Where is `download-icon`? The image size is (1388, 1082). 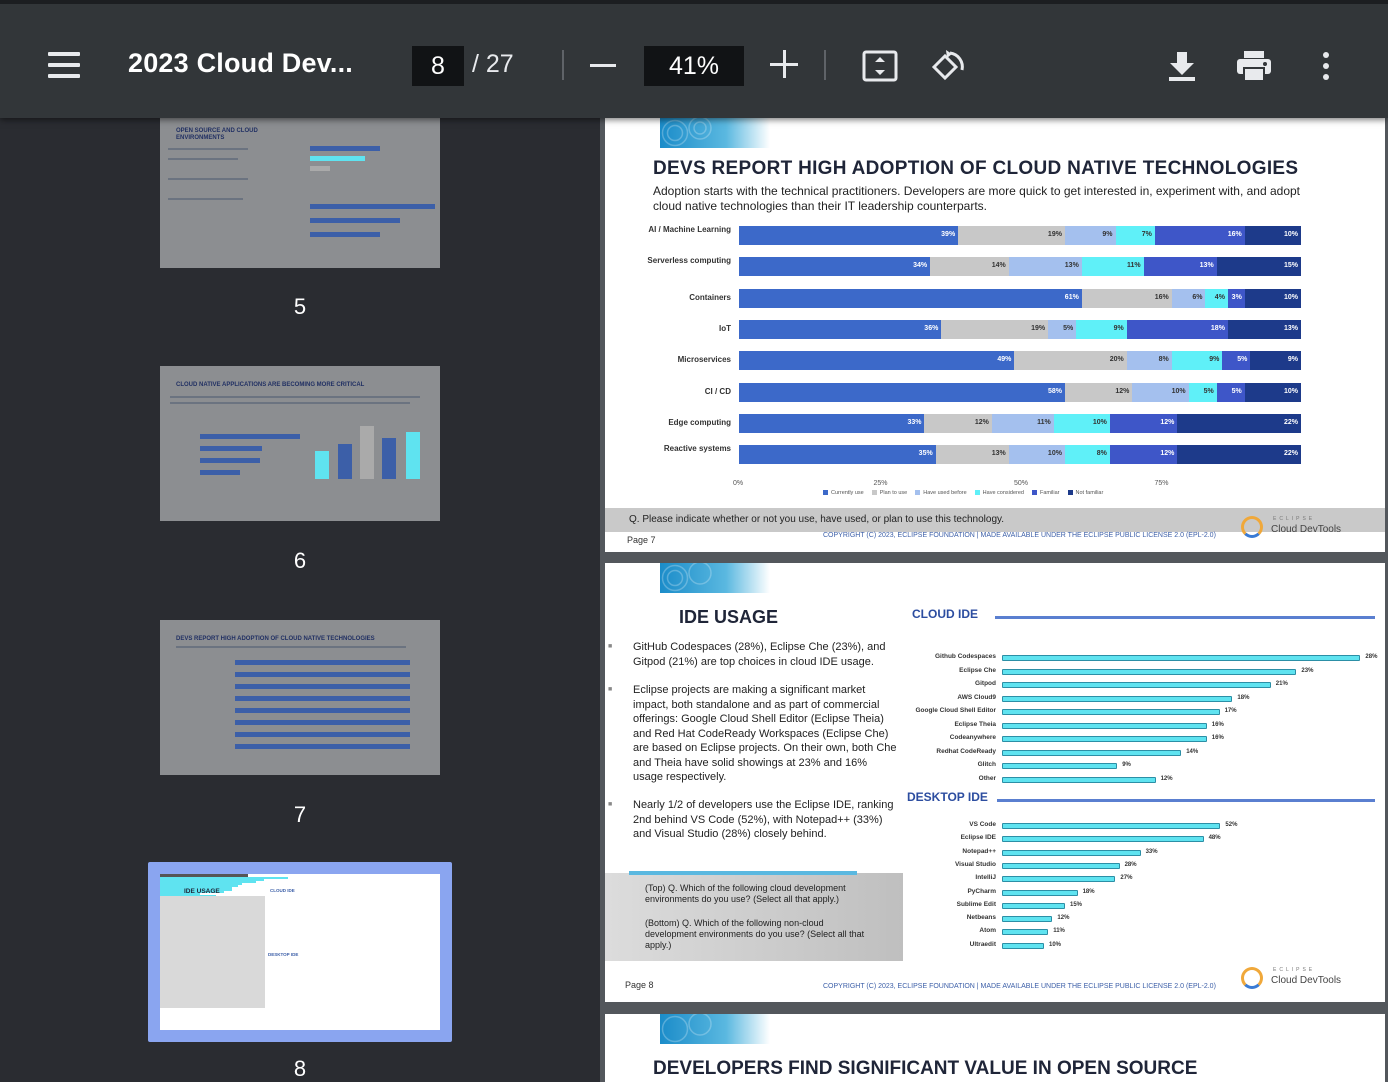 download-icon is located at coordinates (1182, 66).